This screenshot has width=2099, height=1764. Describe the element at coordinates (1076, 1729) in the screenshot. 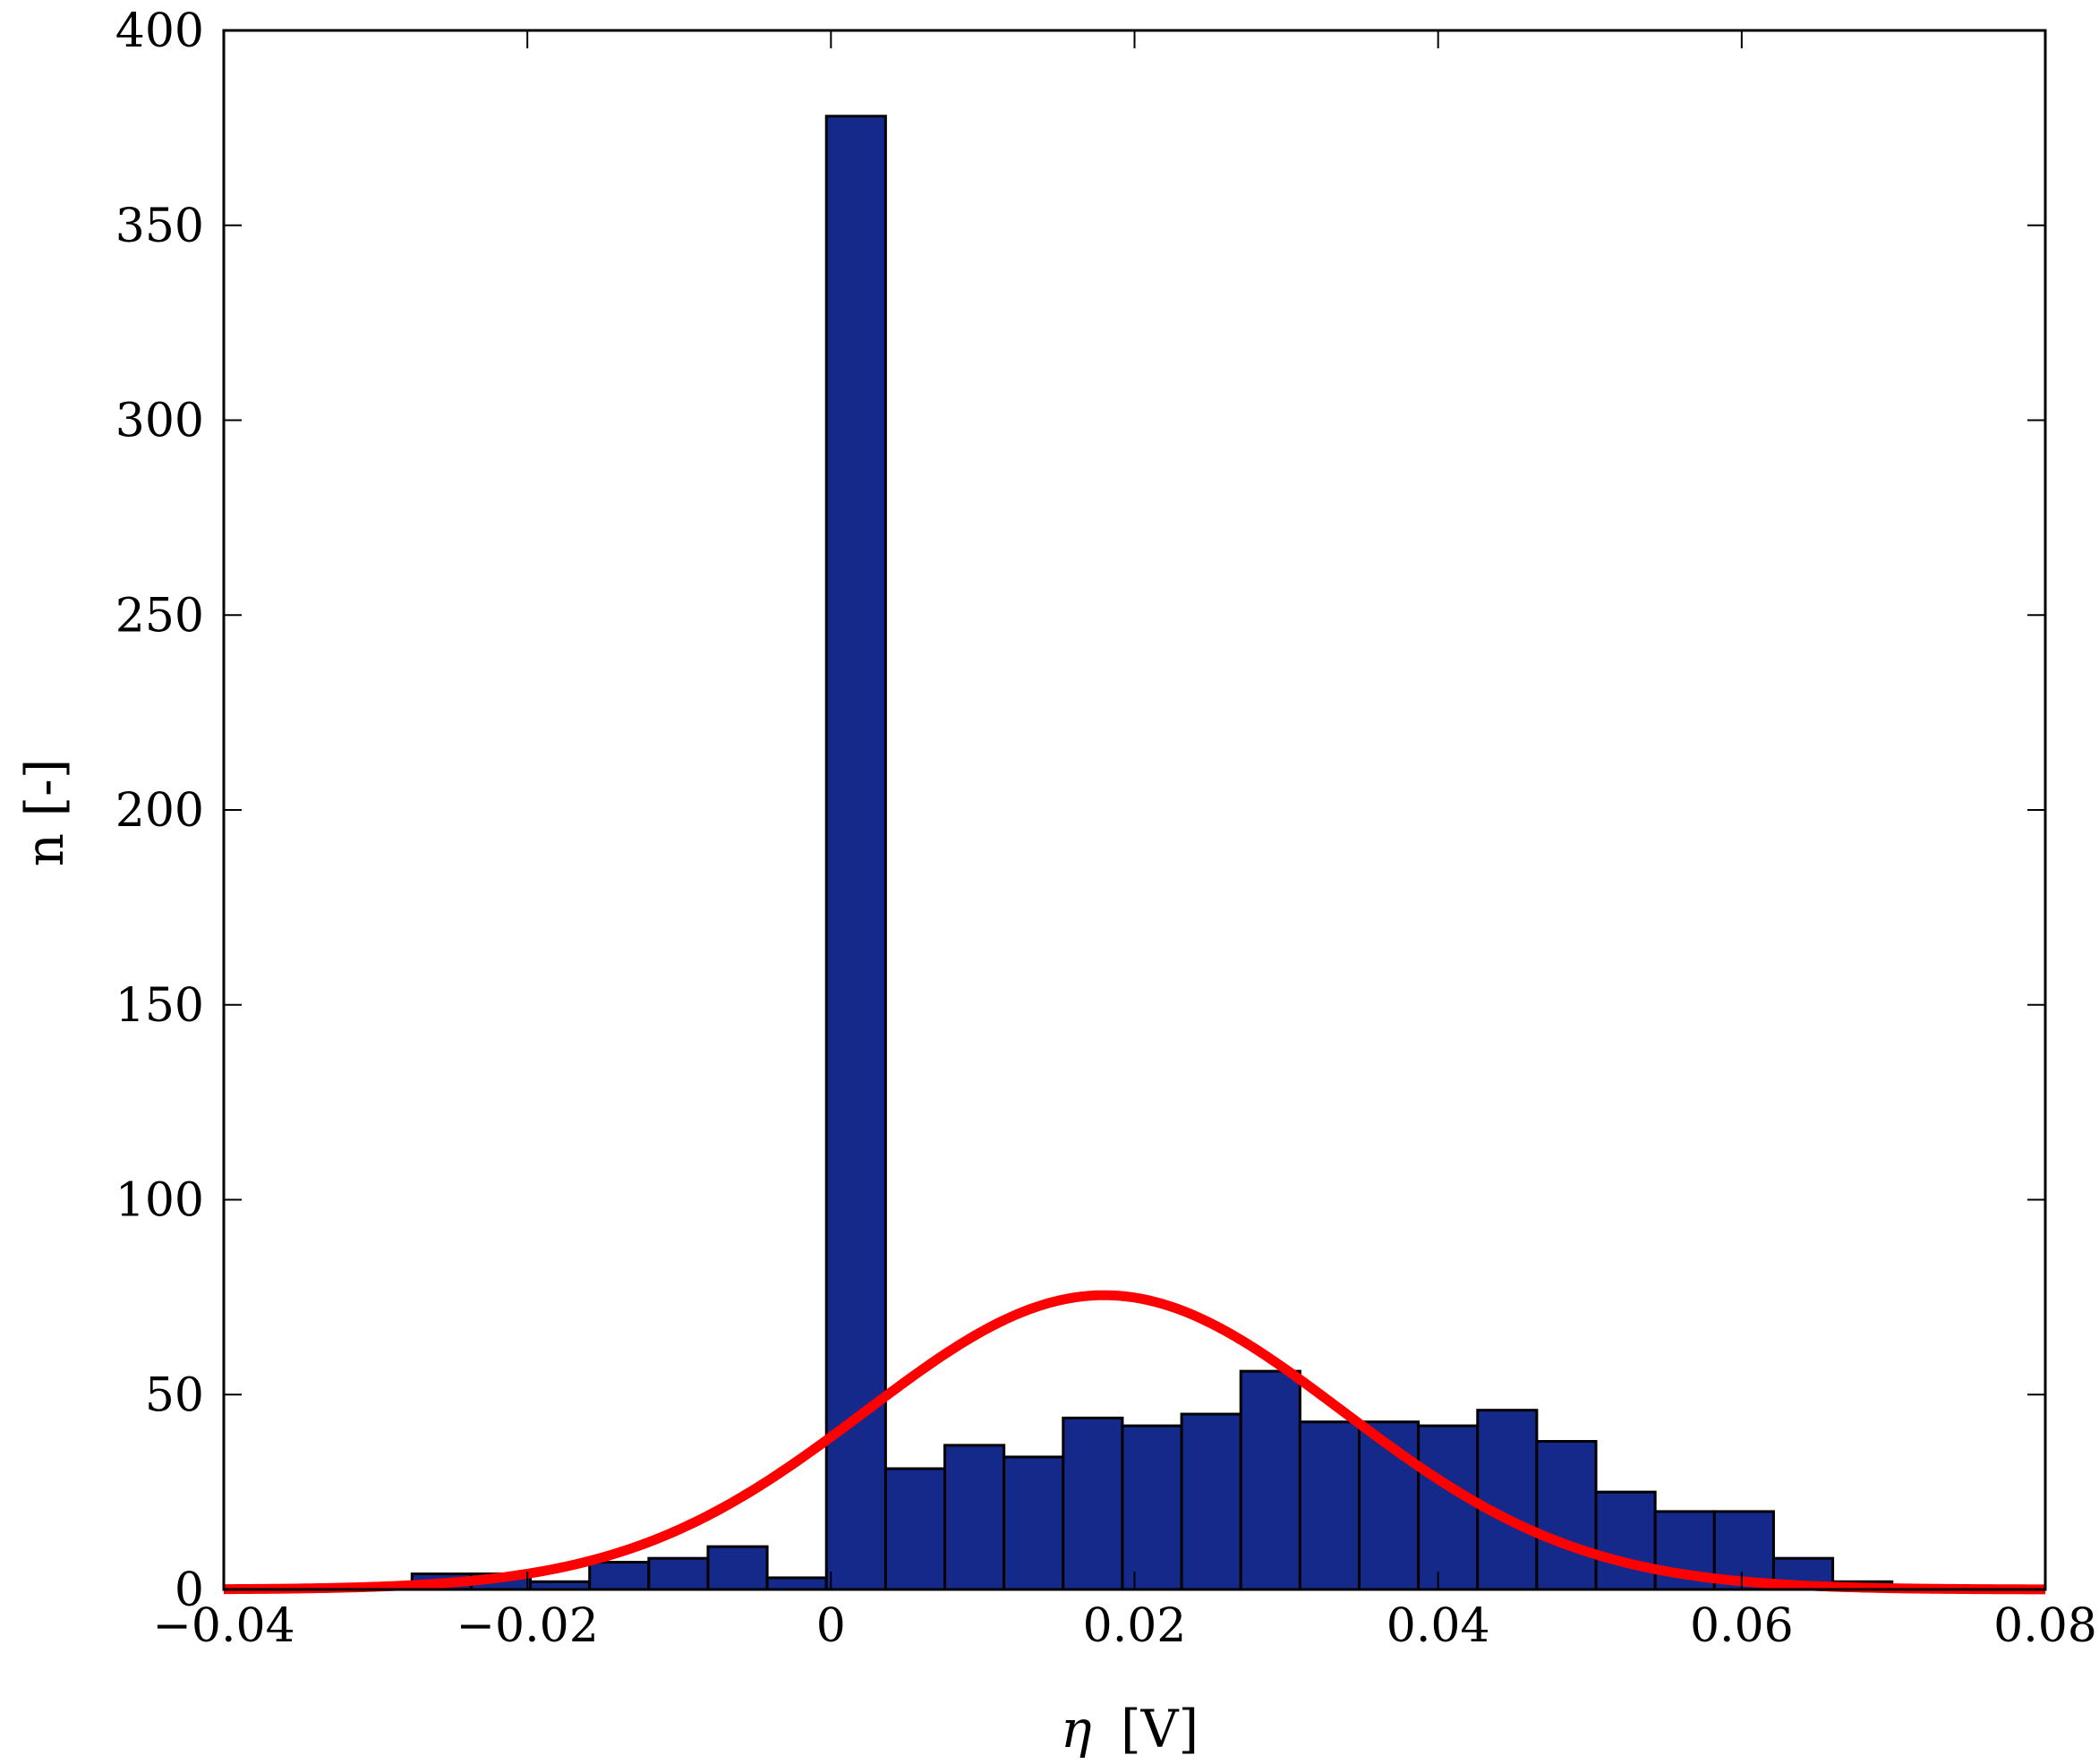

I see `x-axis-label-symbol: η` at that location.